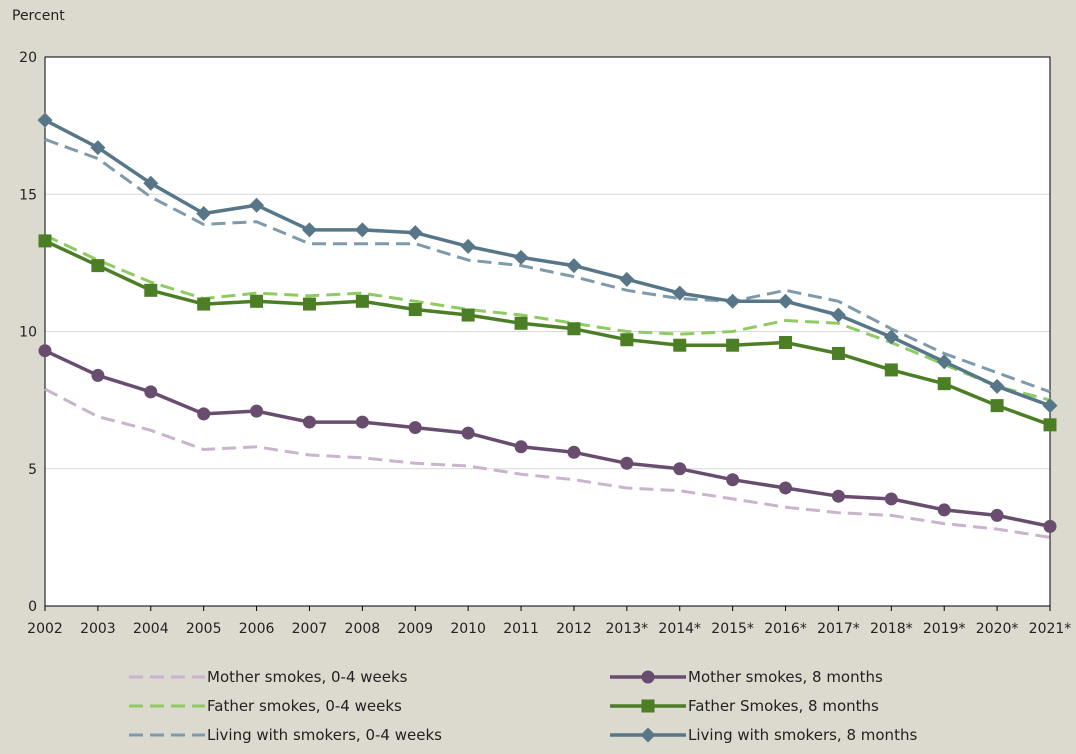 This screenshot has width=1076, height=754. What do you see at coordinates (838, 629) in the screenshot?
I see `x-tick-label: 2017*` at bounding box center [838, 629].